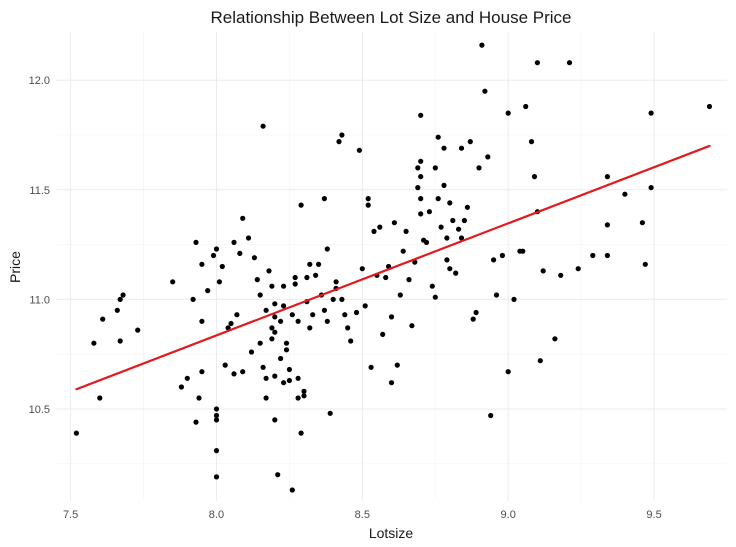  I want to click on y-axis-title: Price, so click(15, 267).